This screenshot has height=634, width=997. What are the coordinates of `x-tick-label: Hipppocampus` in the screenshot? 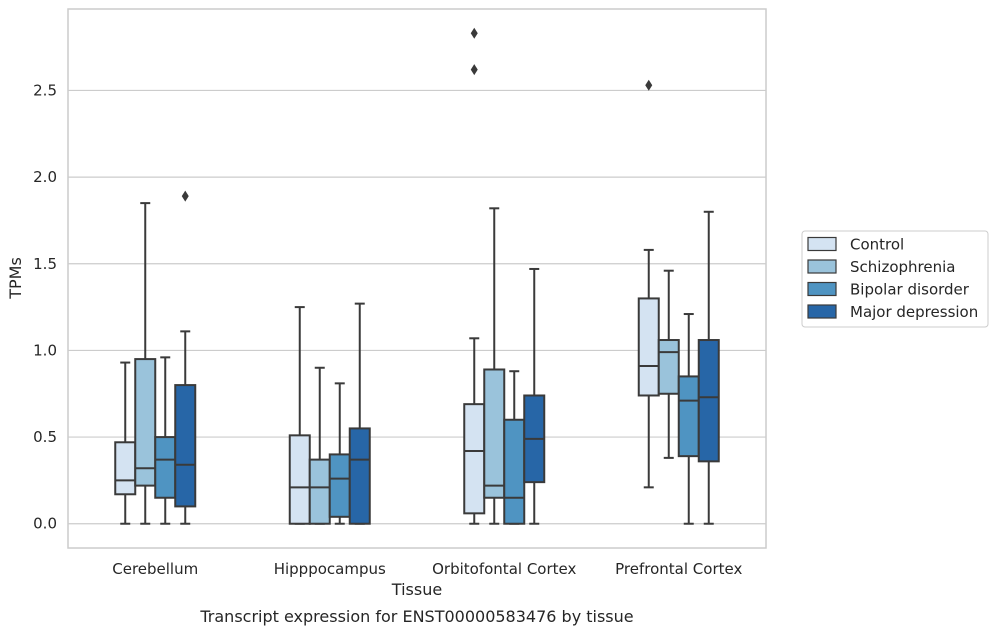 It's located at (330, 569).